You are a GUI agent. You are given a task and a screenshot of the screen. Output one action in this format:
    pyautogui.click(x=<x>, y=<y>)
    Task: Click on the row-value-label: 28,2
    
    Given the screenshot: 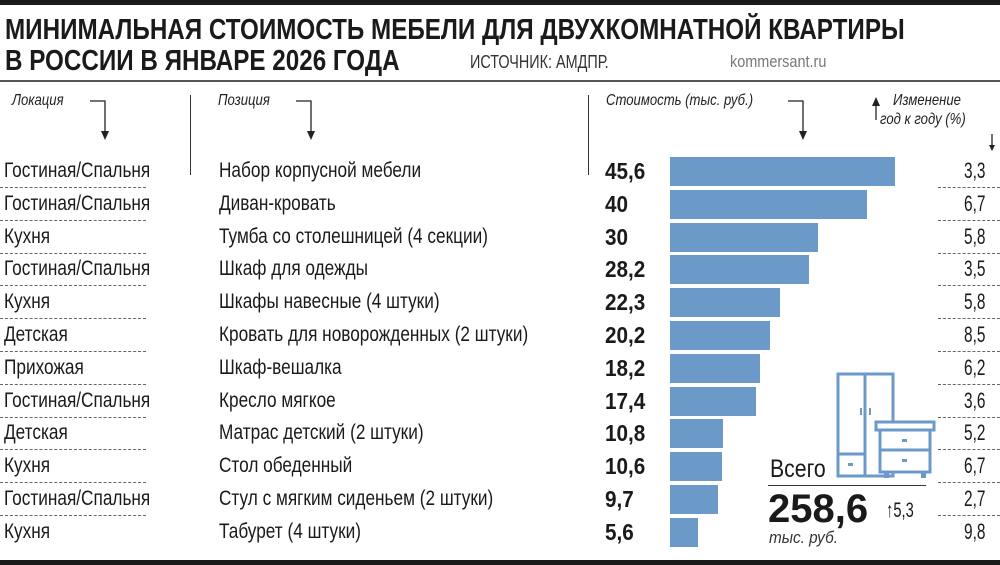 What is the action you would take?
    pyautogui.click(x=625, y=269)
    